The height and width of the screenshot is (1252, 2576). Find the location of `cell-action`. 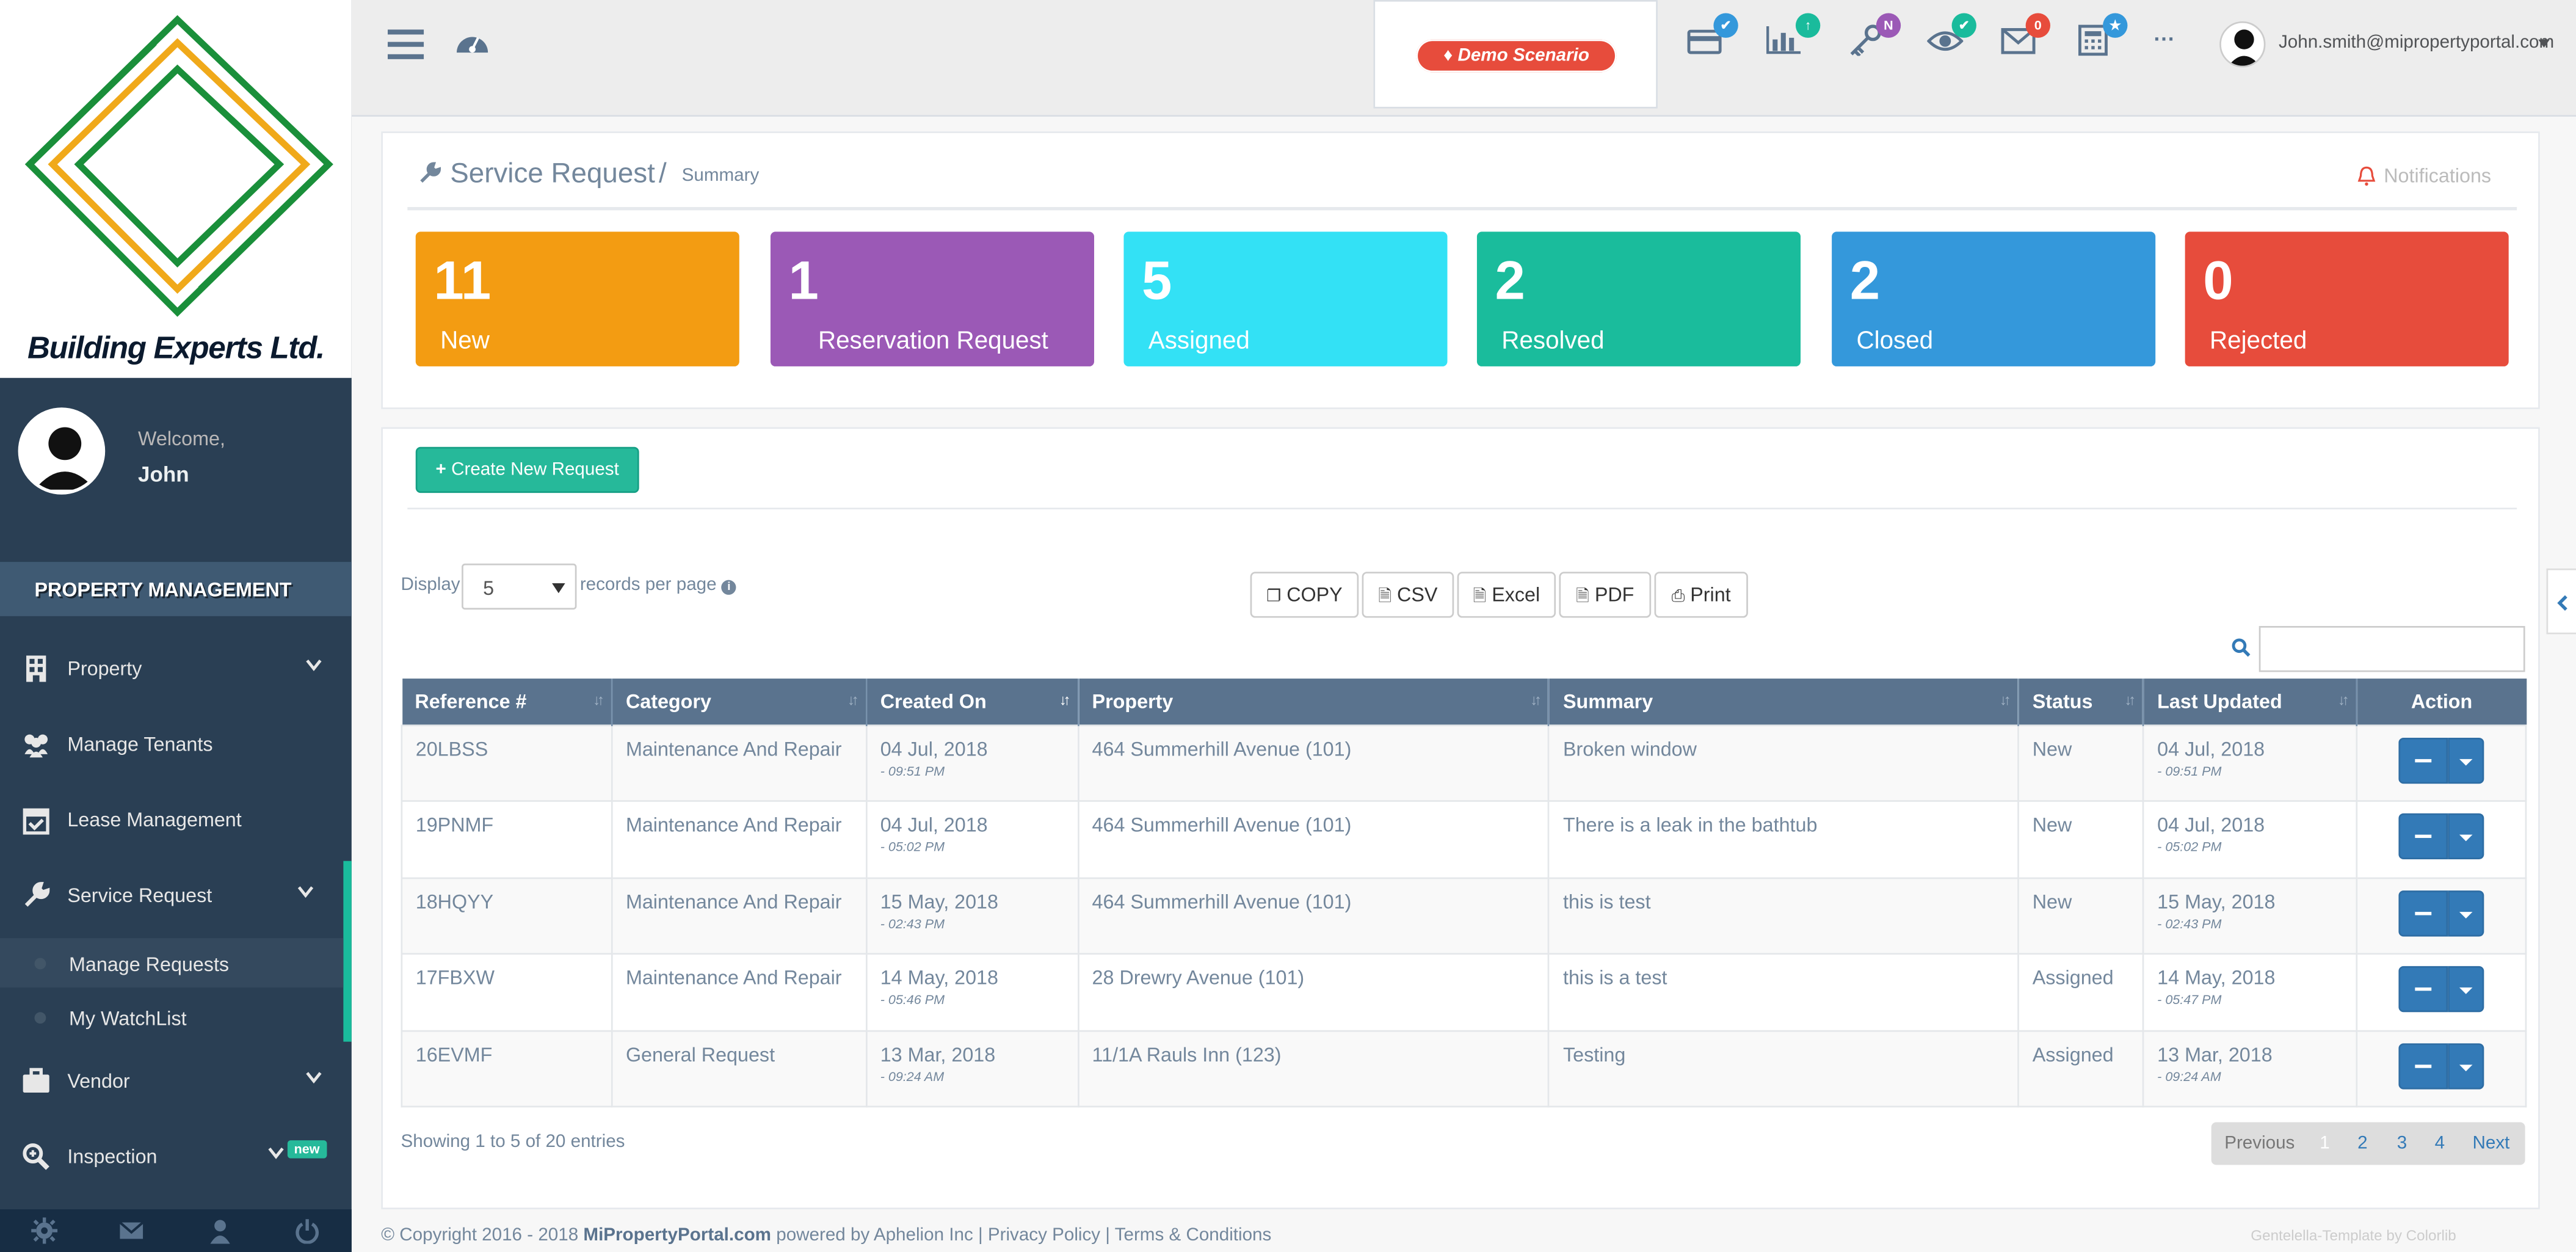

cell-action is located at coordinates (2441, 915).